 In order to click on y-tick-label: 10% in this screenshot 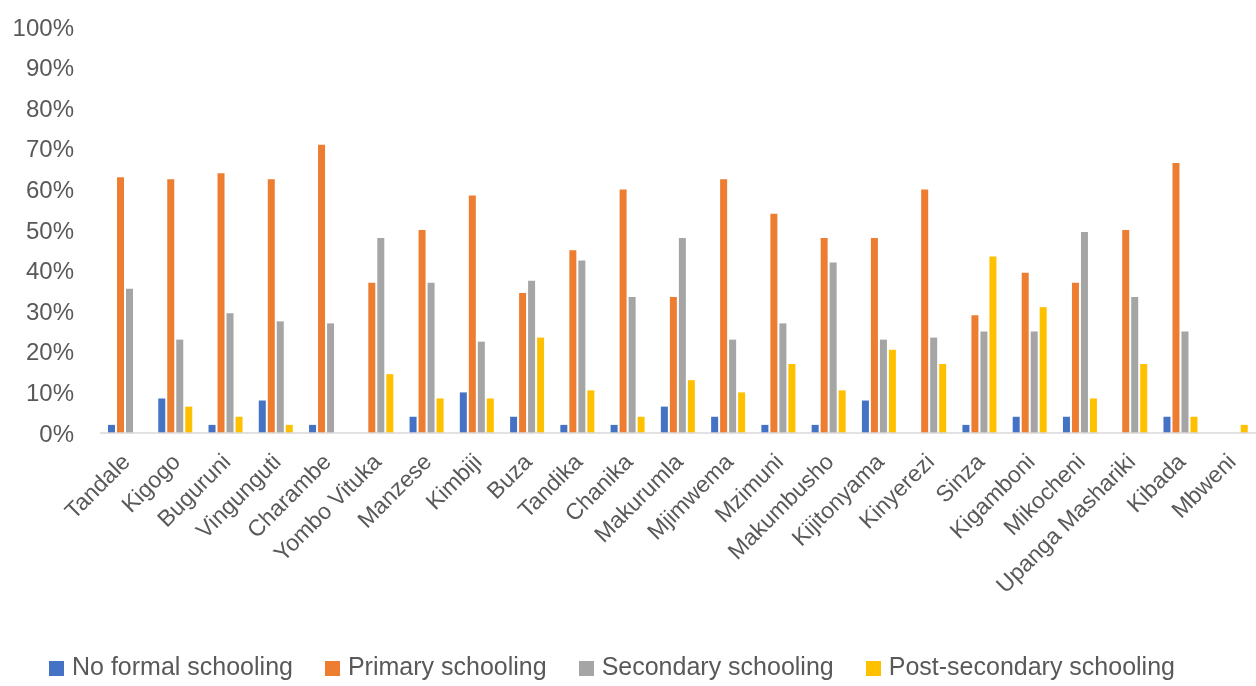, I will do `click(49, 392)`.